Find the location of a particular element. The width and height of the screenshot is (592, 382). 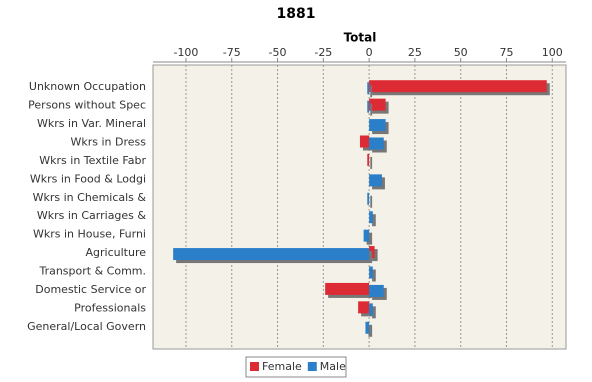

y-tick-label: Wkrs in Var. Mineral is located at coordinates (91, 123).